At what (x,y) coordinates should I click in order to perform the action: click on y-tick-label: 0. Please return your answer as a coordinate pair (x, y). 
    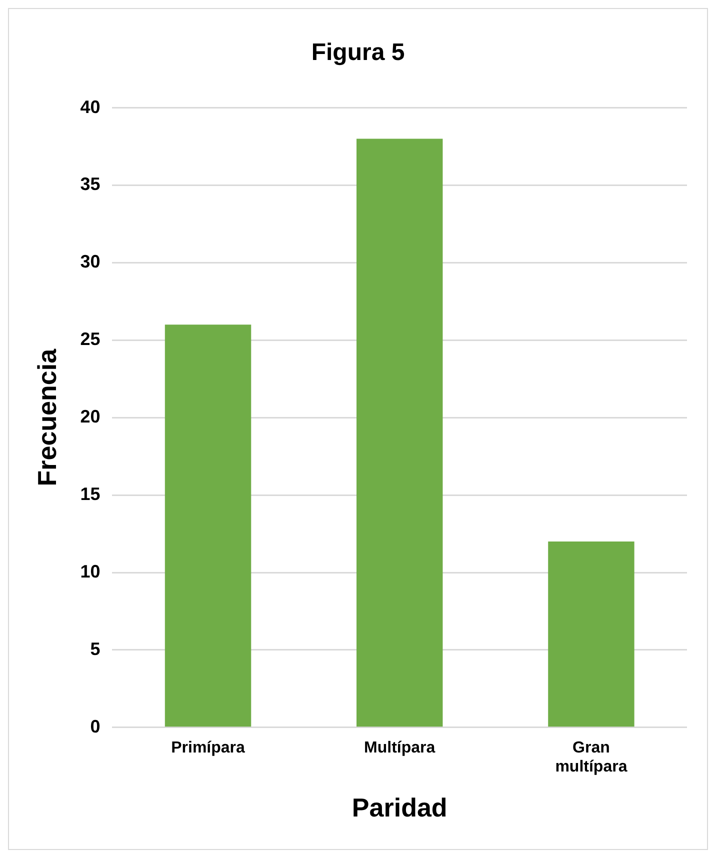
    Looking at the image, I should click on (95, 726).